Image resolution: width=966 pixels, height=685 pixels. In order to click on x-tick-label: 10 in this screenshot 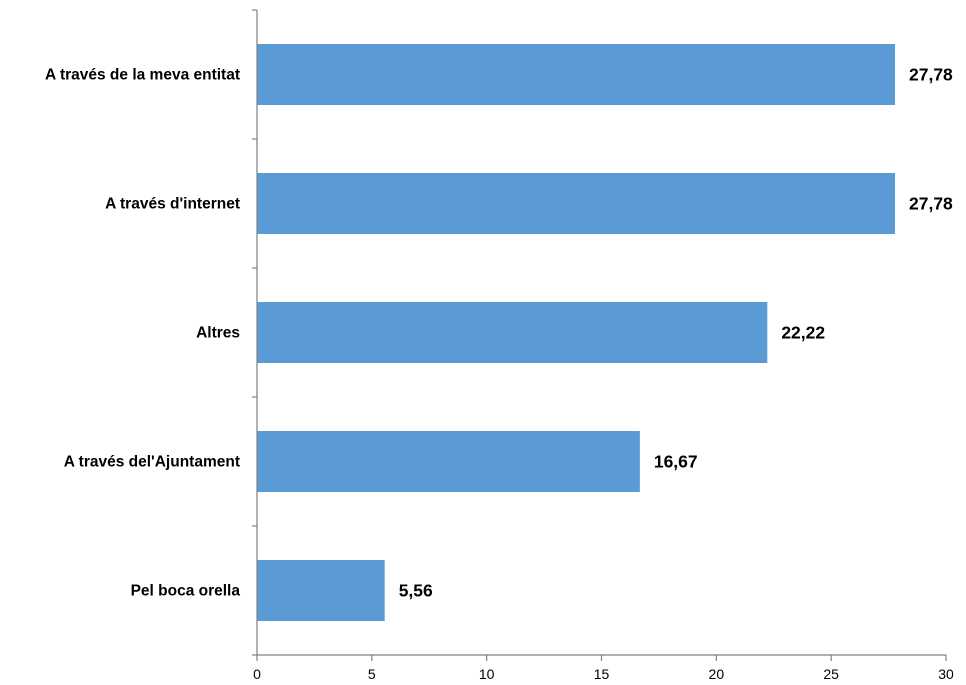, I will do `click(487, 674)`.